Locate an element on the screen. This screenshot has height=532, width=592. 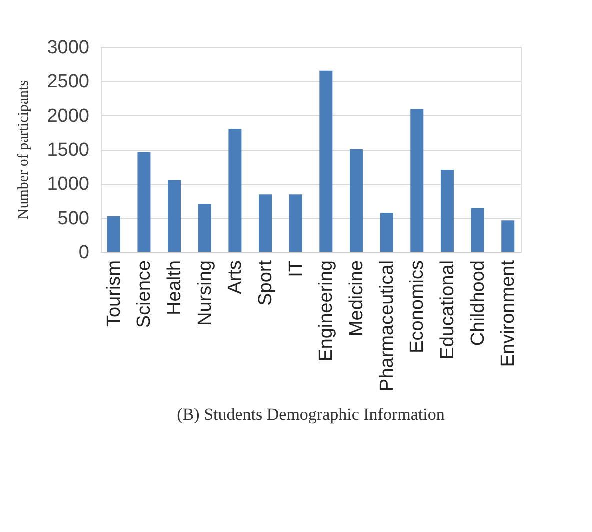
x-tick-label: Tourism is located at coordinates (114, 294).